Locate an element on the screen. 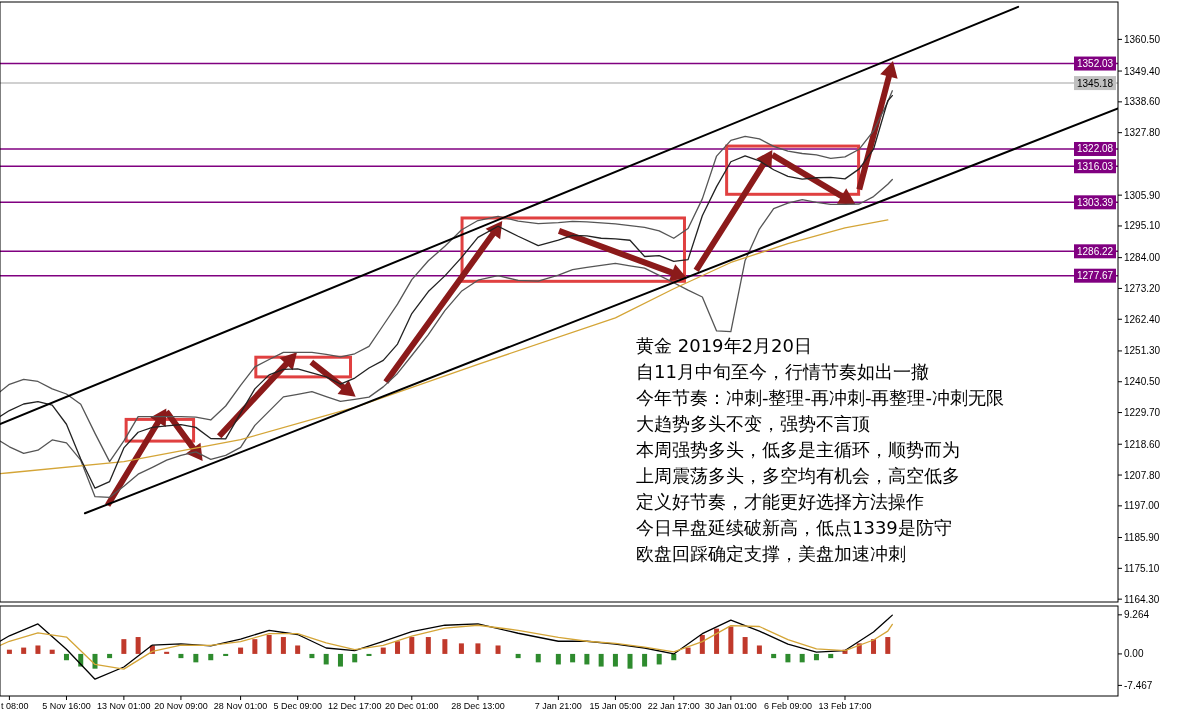 This screenshot has width=1200, height=715. ref-line-label: 1303.39 is located at coordinates (1095, 202).